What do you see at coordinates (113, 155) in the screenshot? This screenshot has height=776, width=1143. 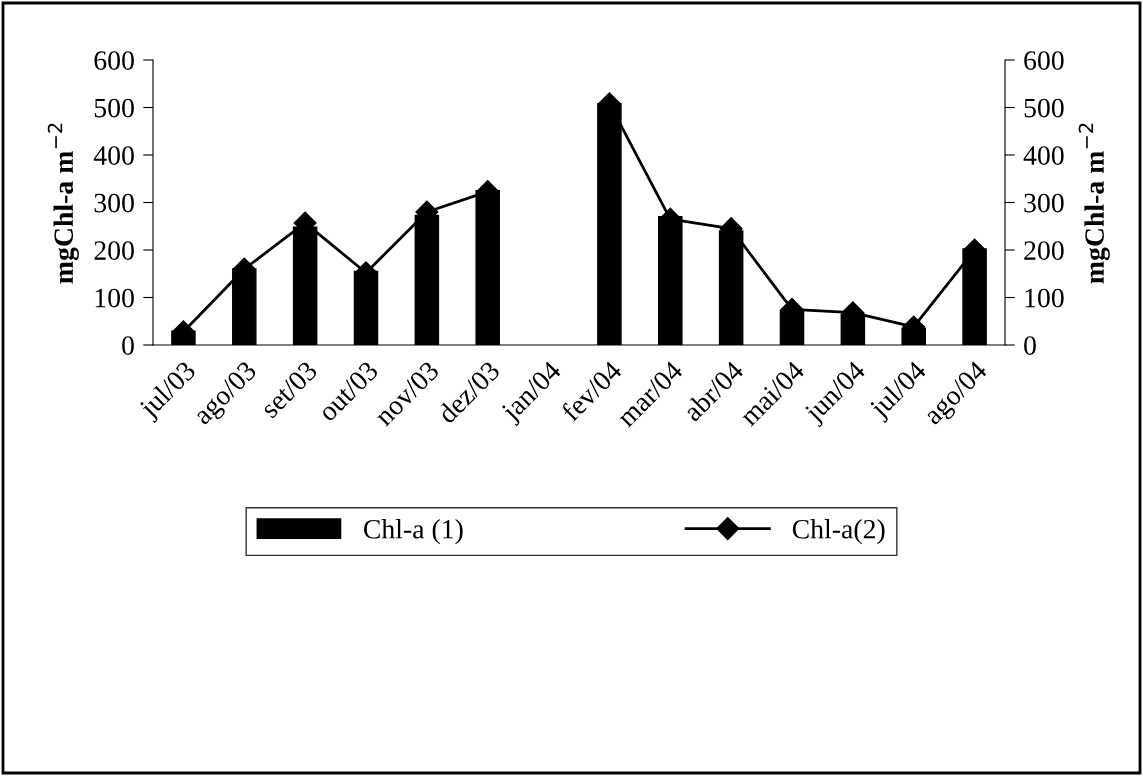 I see `y-tick-label: 400` at bounding box center [113, 155].